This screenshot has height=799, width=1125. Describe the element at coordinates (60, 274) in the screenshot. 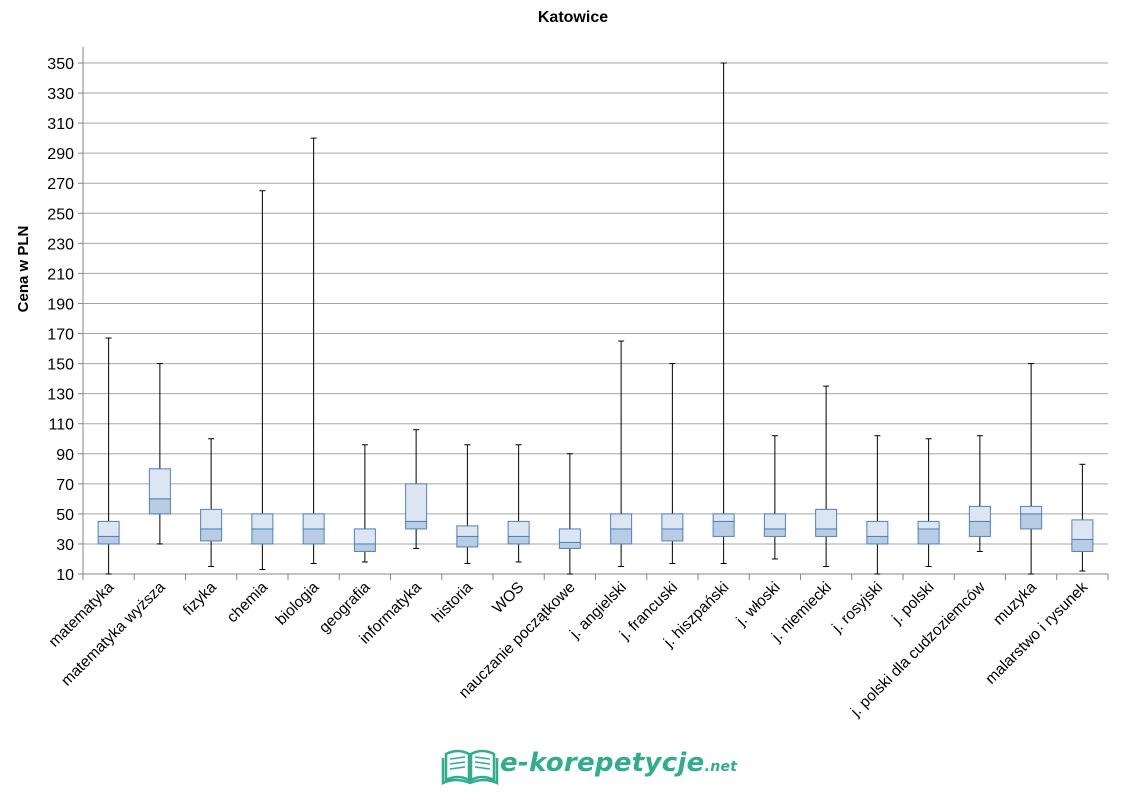

I see `y-tick-label: 210` at that location.